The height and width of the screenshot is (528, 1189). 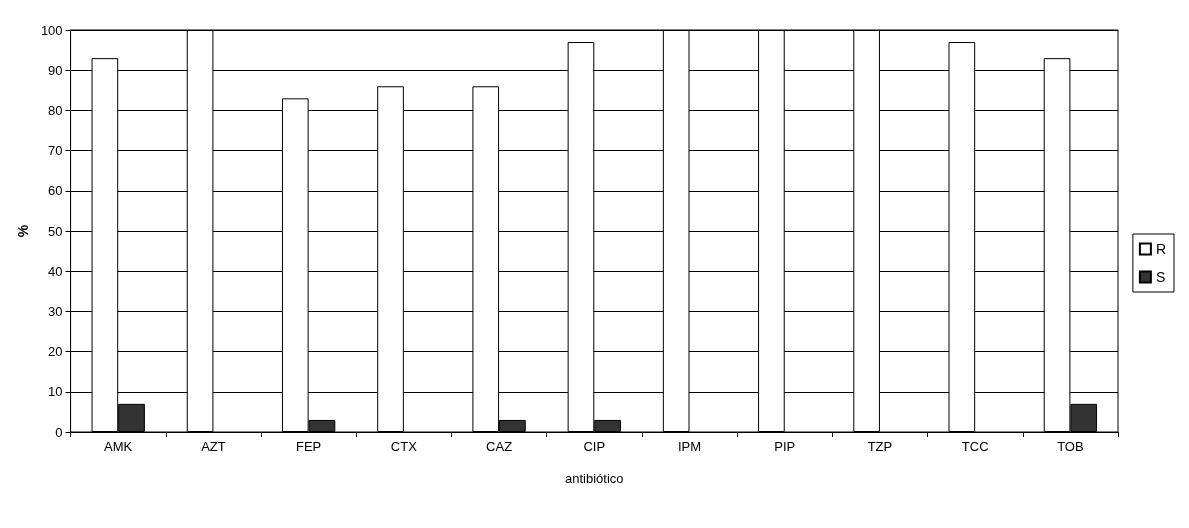 What do you see at coordinates (55, 70) in the screenshot?
I see `y-tick-label: 90` at bounding box center [55, 70].